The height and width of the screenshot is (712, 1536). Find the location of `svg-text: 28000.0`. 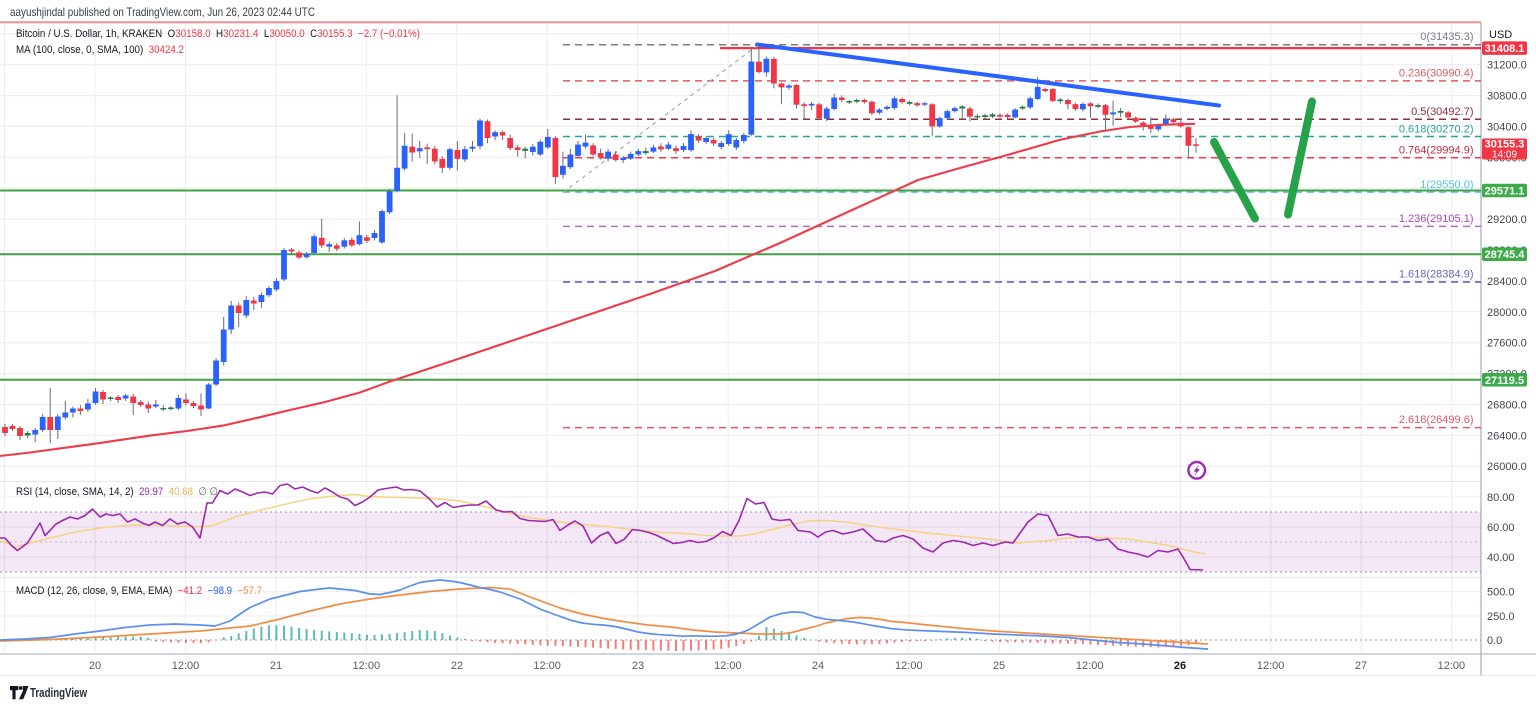

svg-text: 28000.0 is located at coordinates (1507, 313).